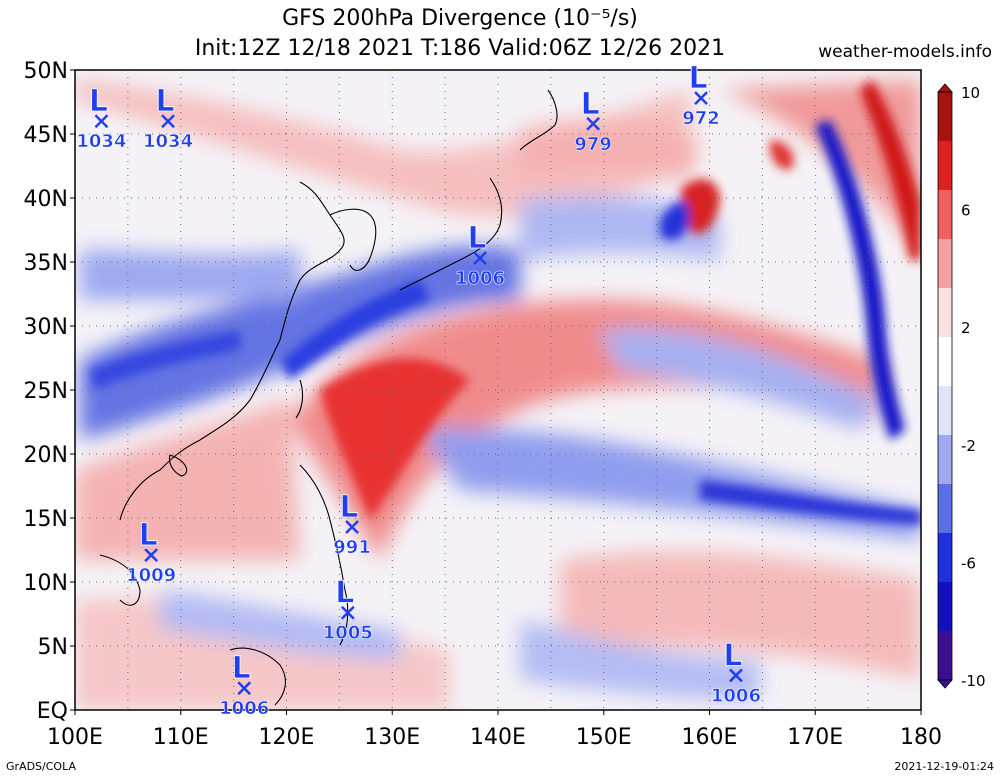 The height and width of the screenshot is (779, 1000). I want to click on lat-tick-label: 10N, so click(46, 583).